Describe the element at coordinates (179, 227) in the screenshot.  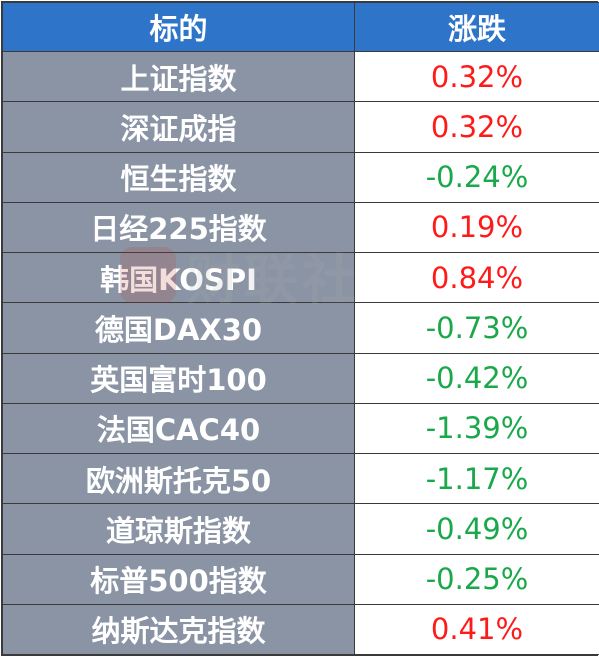
I see `index-name-cell: 日经225指数` at that location.